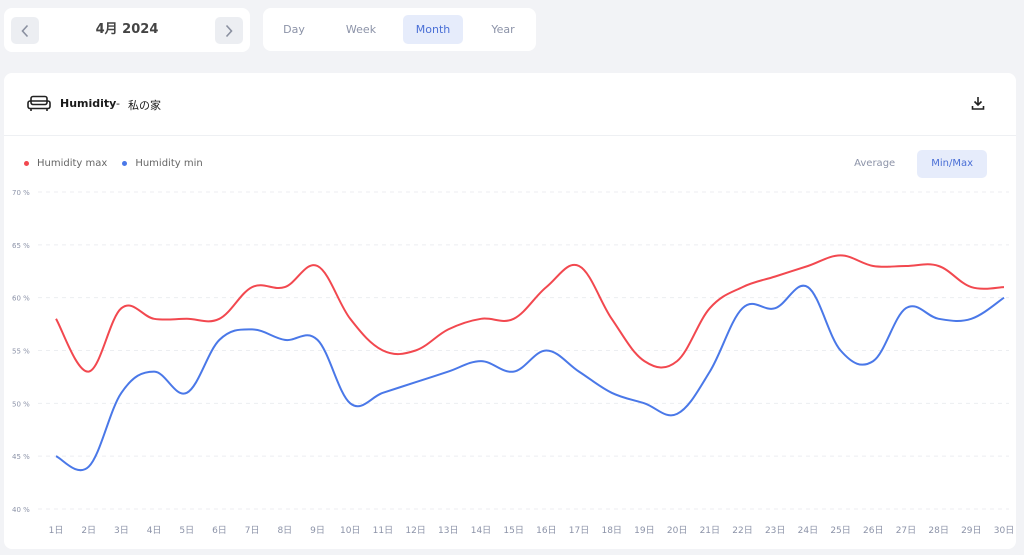  Describe the element at coordinates (21, 246) in the screenshot. I see `y-tick-label: 65 %` at that location.